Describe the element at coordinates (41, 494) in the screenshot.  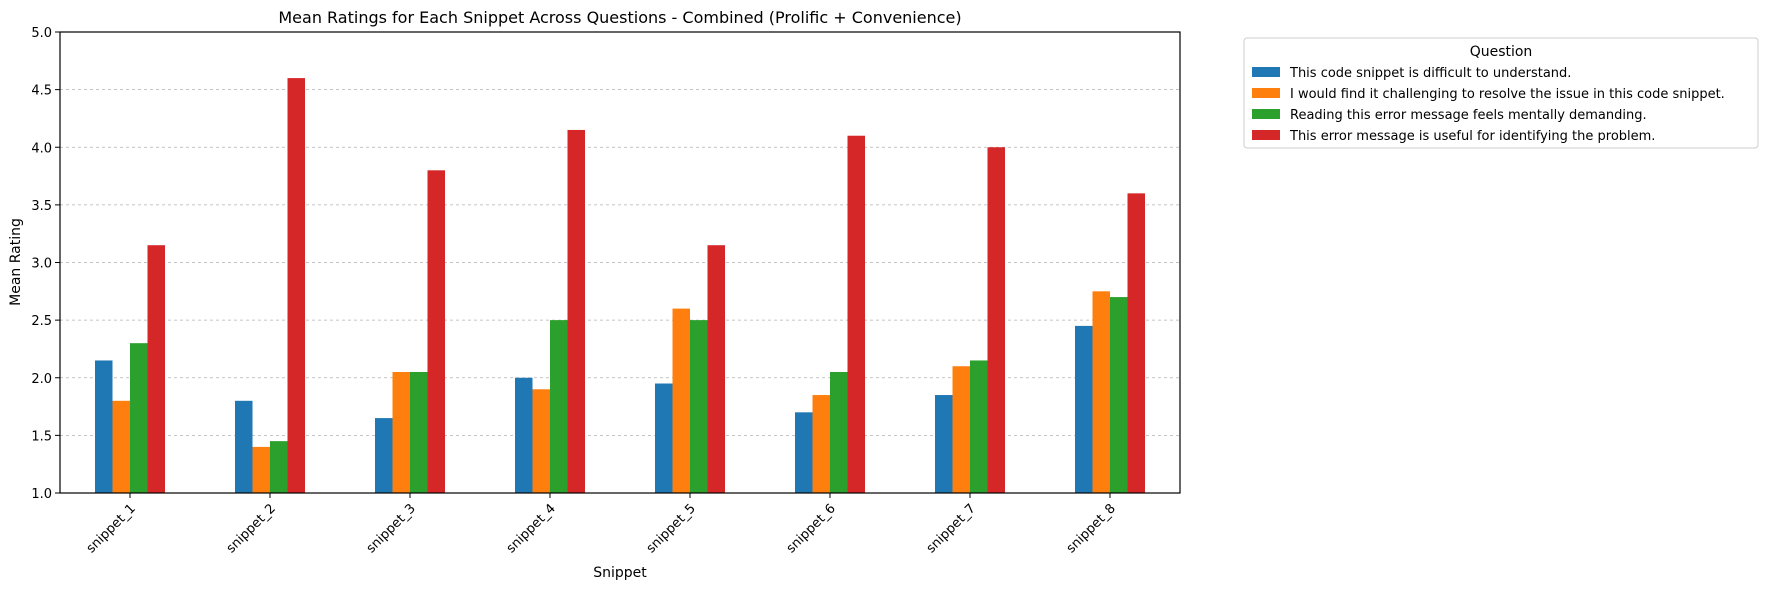
I see `y-tick-label: 1.0` at that location.